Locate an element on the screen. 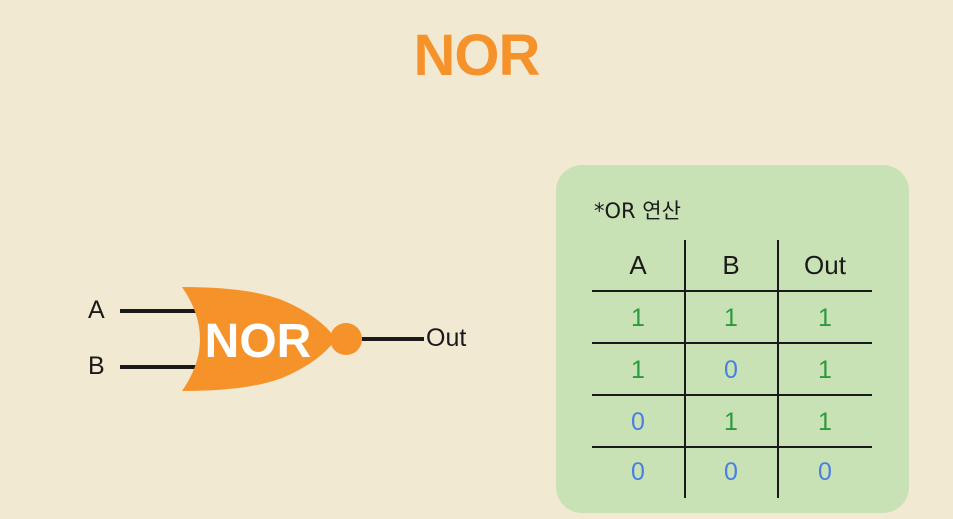 The height and width of the screenshot is (519, 953). cell-r2-a: 1 is located at coordinates (638, 370).